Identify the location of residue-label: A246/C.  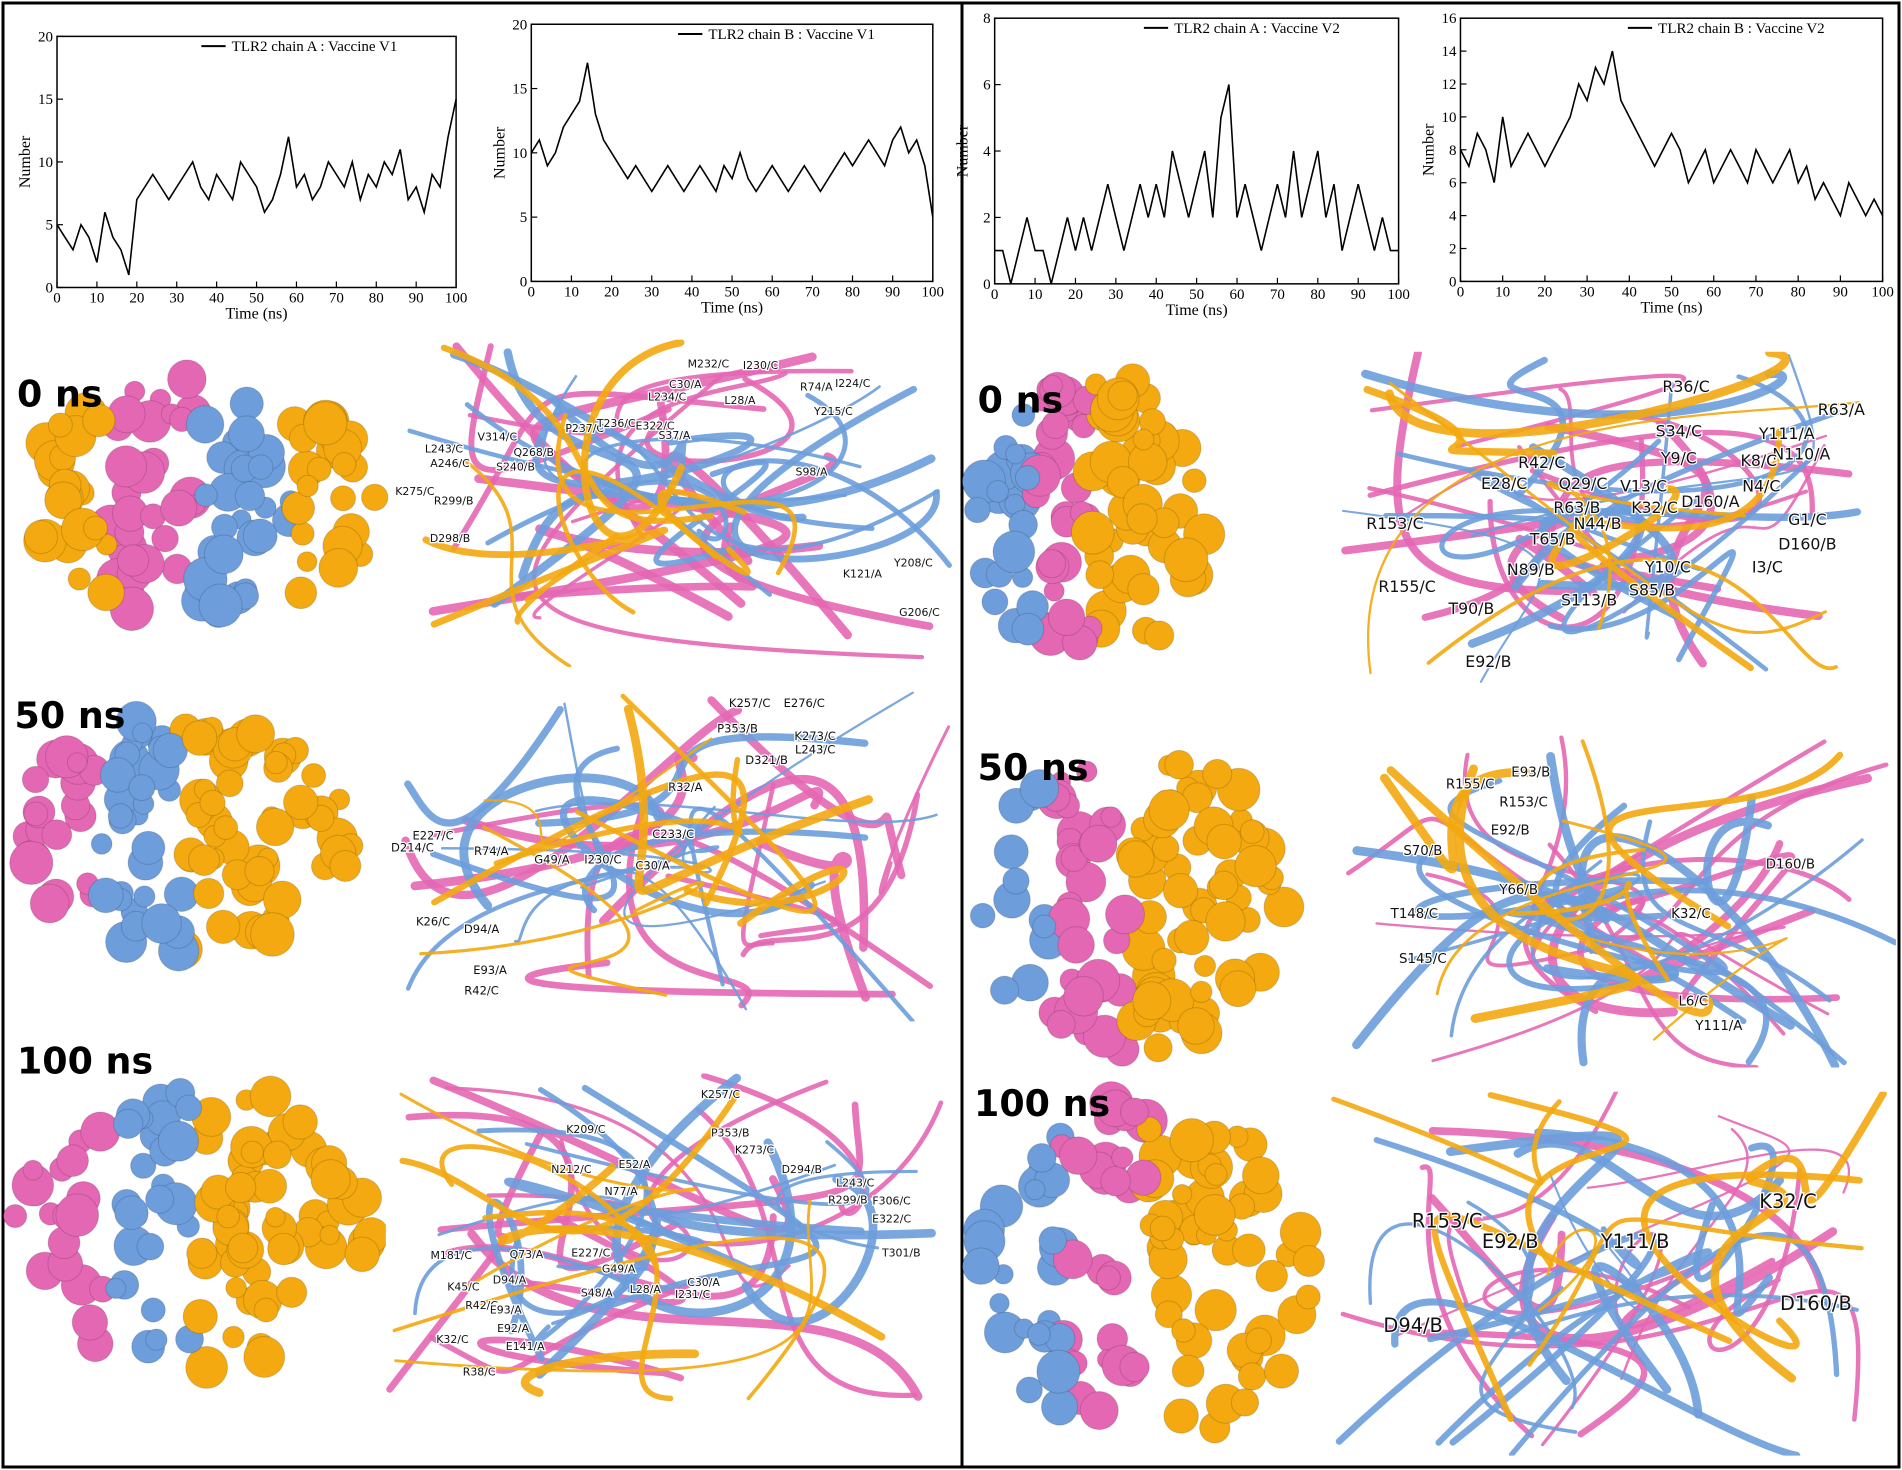
(450, 463).